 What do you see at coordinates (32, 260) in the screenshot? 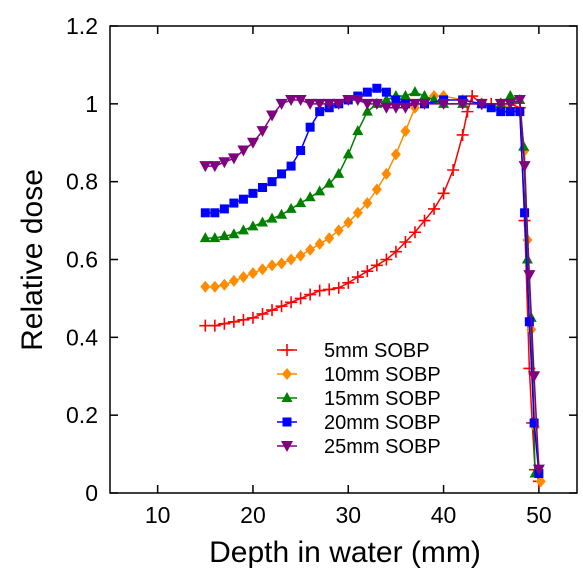
I see `y-axis-title: Relative dose` at bounding box center [32, 260].